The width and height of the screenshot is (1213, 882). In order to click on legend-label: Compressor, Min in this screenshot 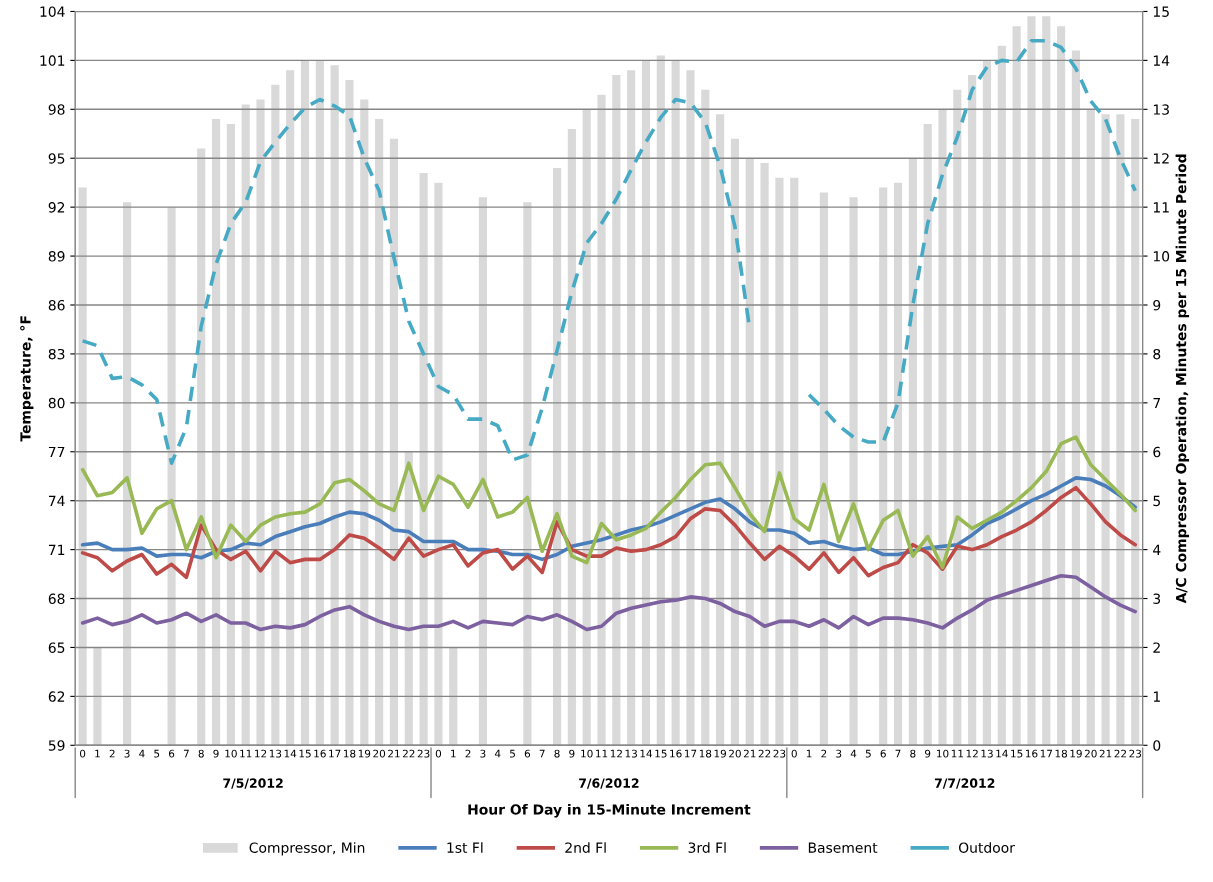, I will do `click(307, 849)`.